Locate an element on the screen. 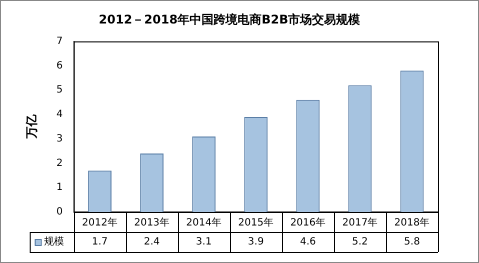 Image resolution: width=479 pixels, height=263 pixels. y-tick-label: 3 is located at coordinates (59, 138).